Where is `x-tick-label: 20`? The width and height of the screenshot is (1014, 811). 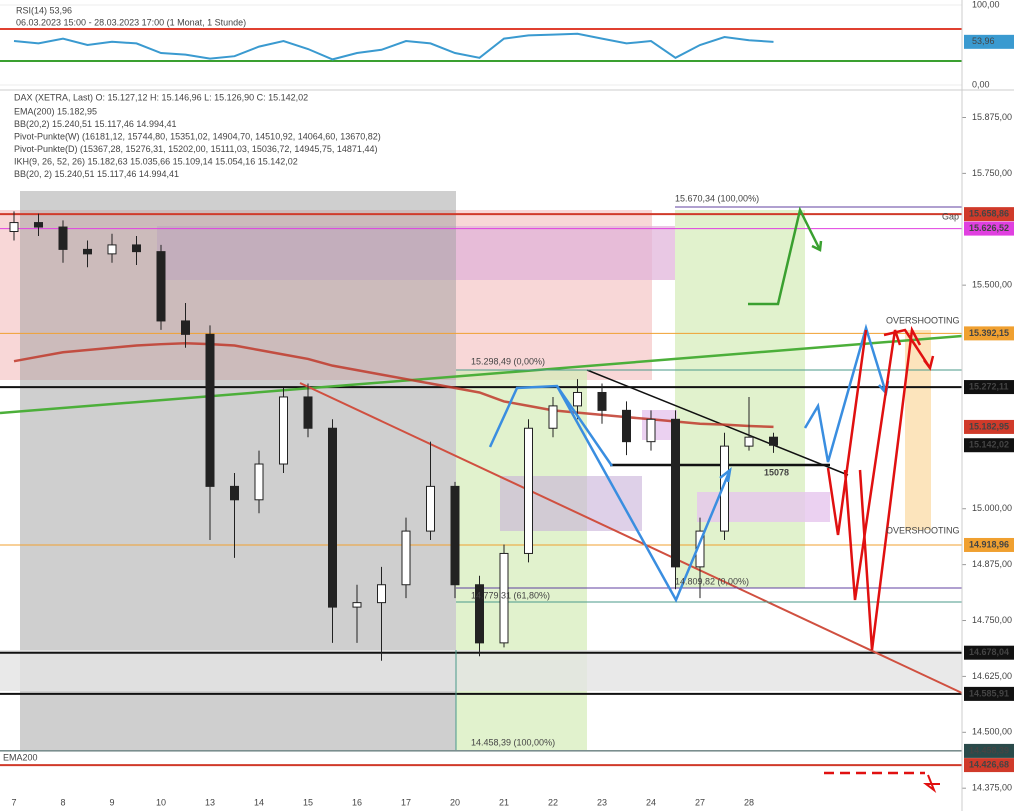 x-tick-label: 20 is located at coordinates (455, 802).